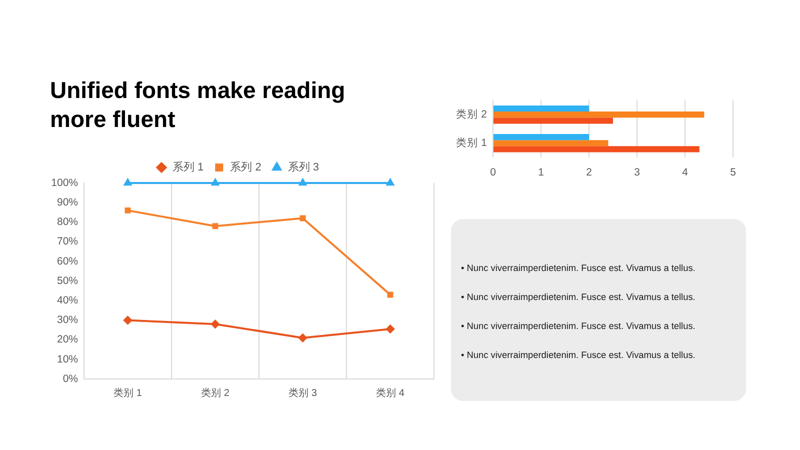 This screenshot has width=800, height=450. Describe the element at coordinates (64, 182) in the screenshot. I see `y-tick-label: 100%` at that location.